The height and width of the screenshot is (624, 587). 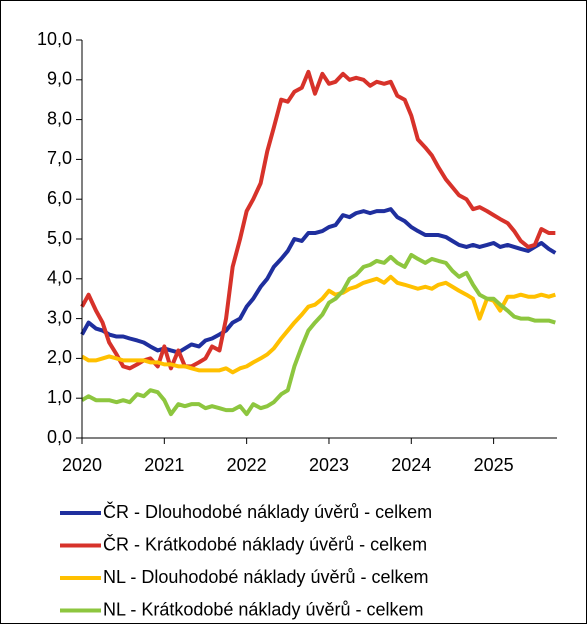 What do you see at coordinates (265, 543) in the screenshot?
I see `legend-label: ČR - Krátkodobé náklady úvěrů - celkem` at bounding box center [265, 543].